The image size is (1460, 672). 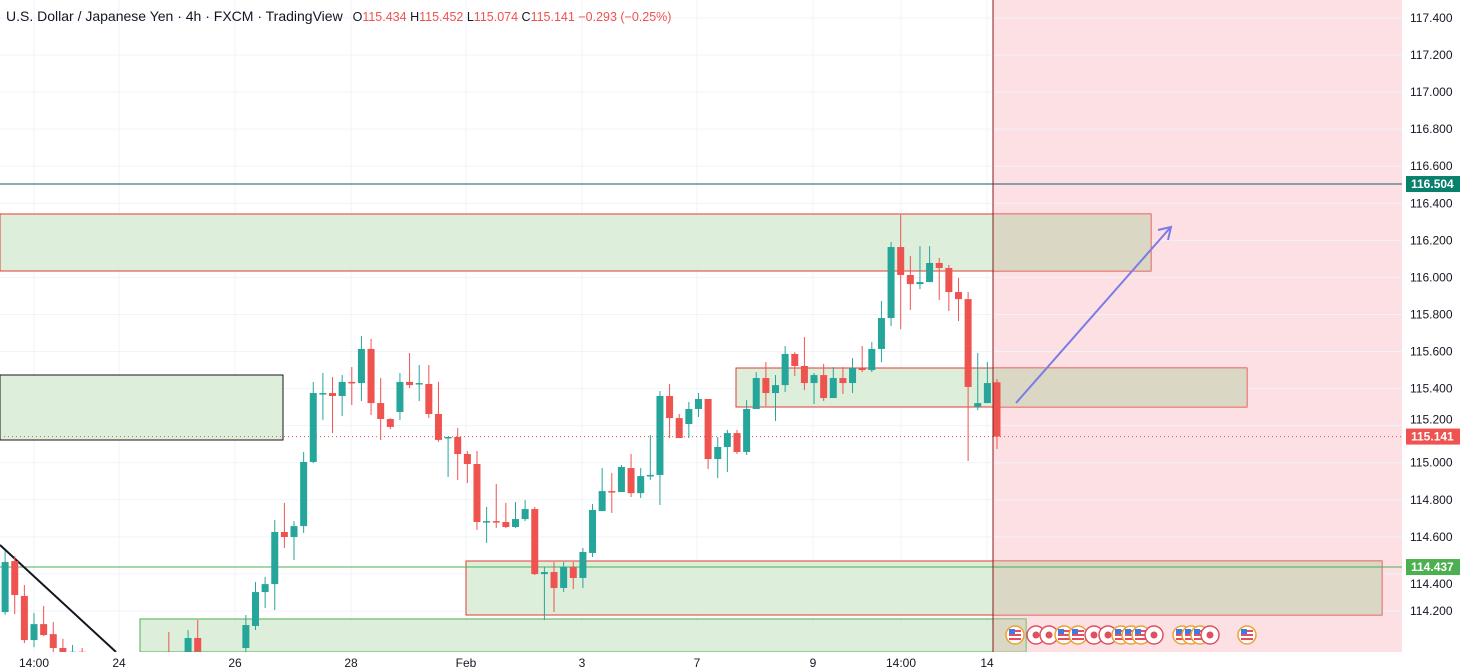 What do you see at coordinates (987, 663) in the screenshot?
I see `time-axis-label: 14` at bounding box center [987, 663].